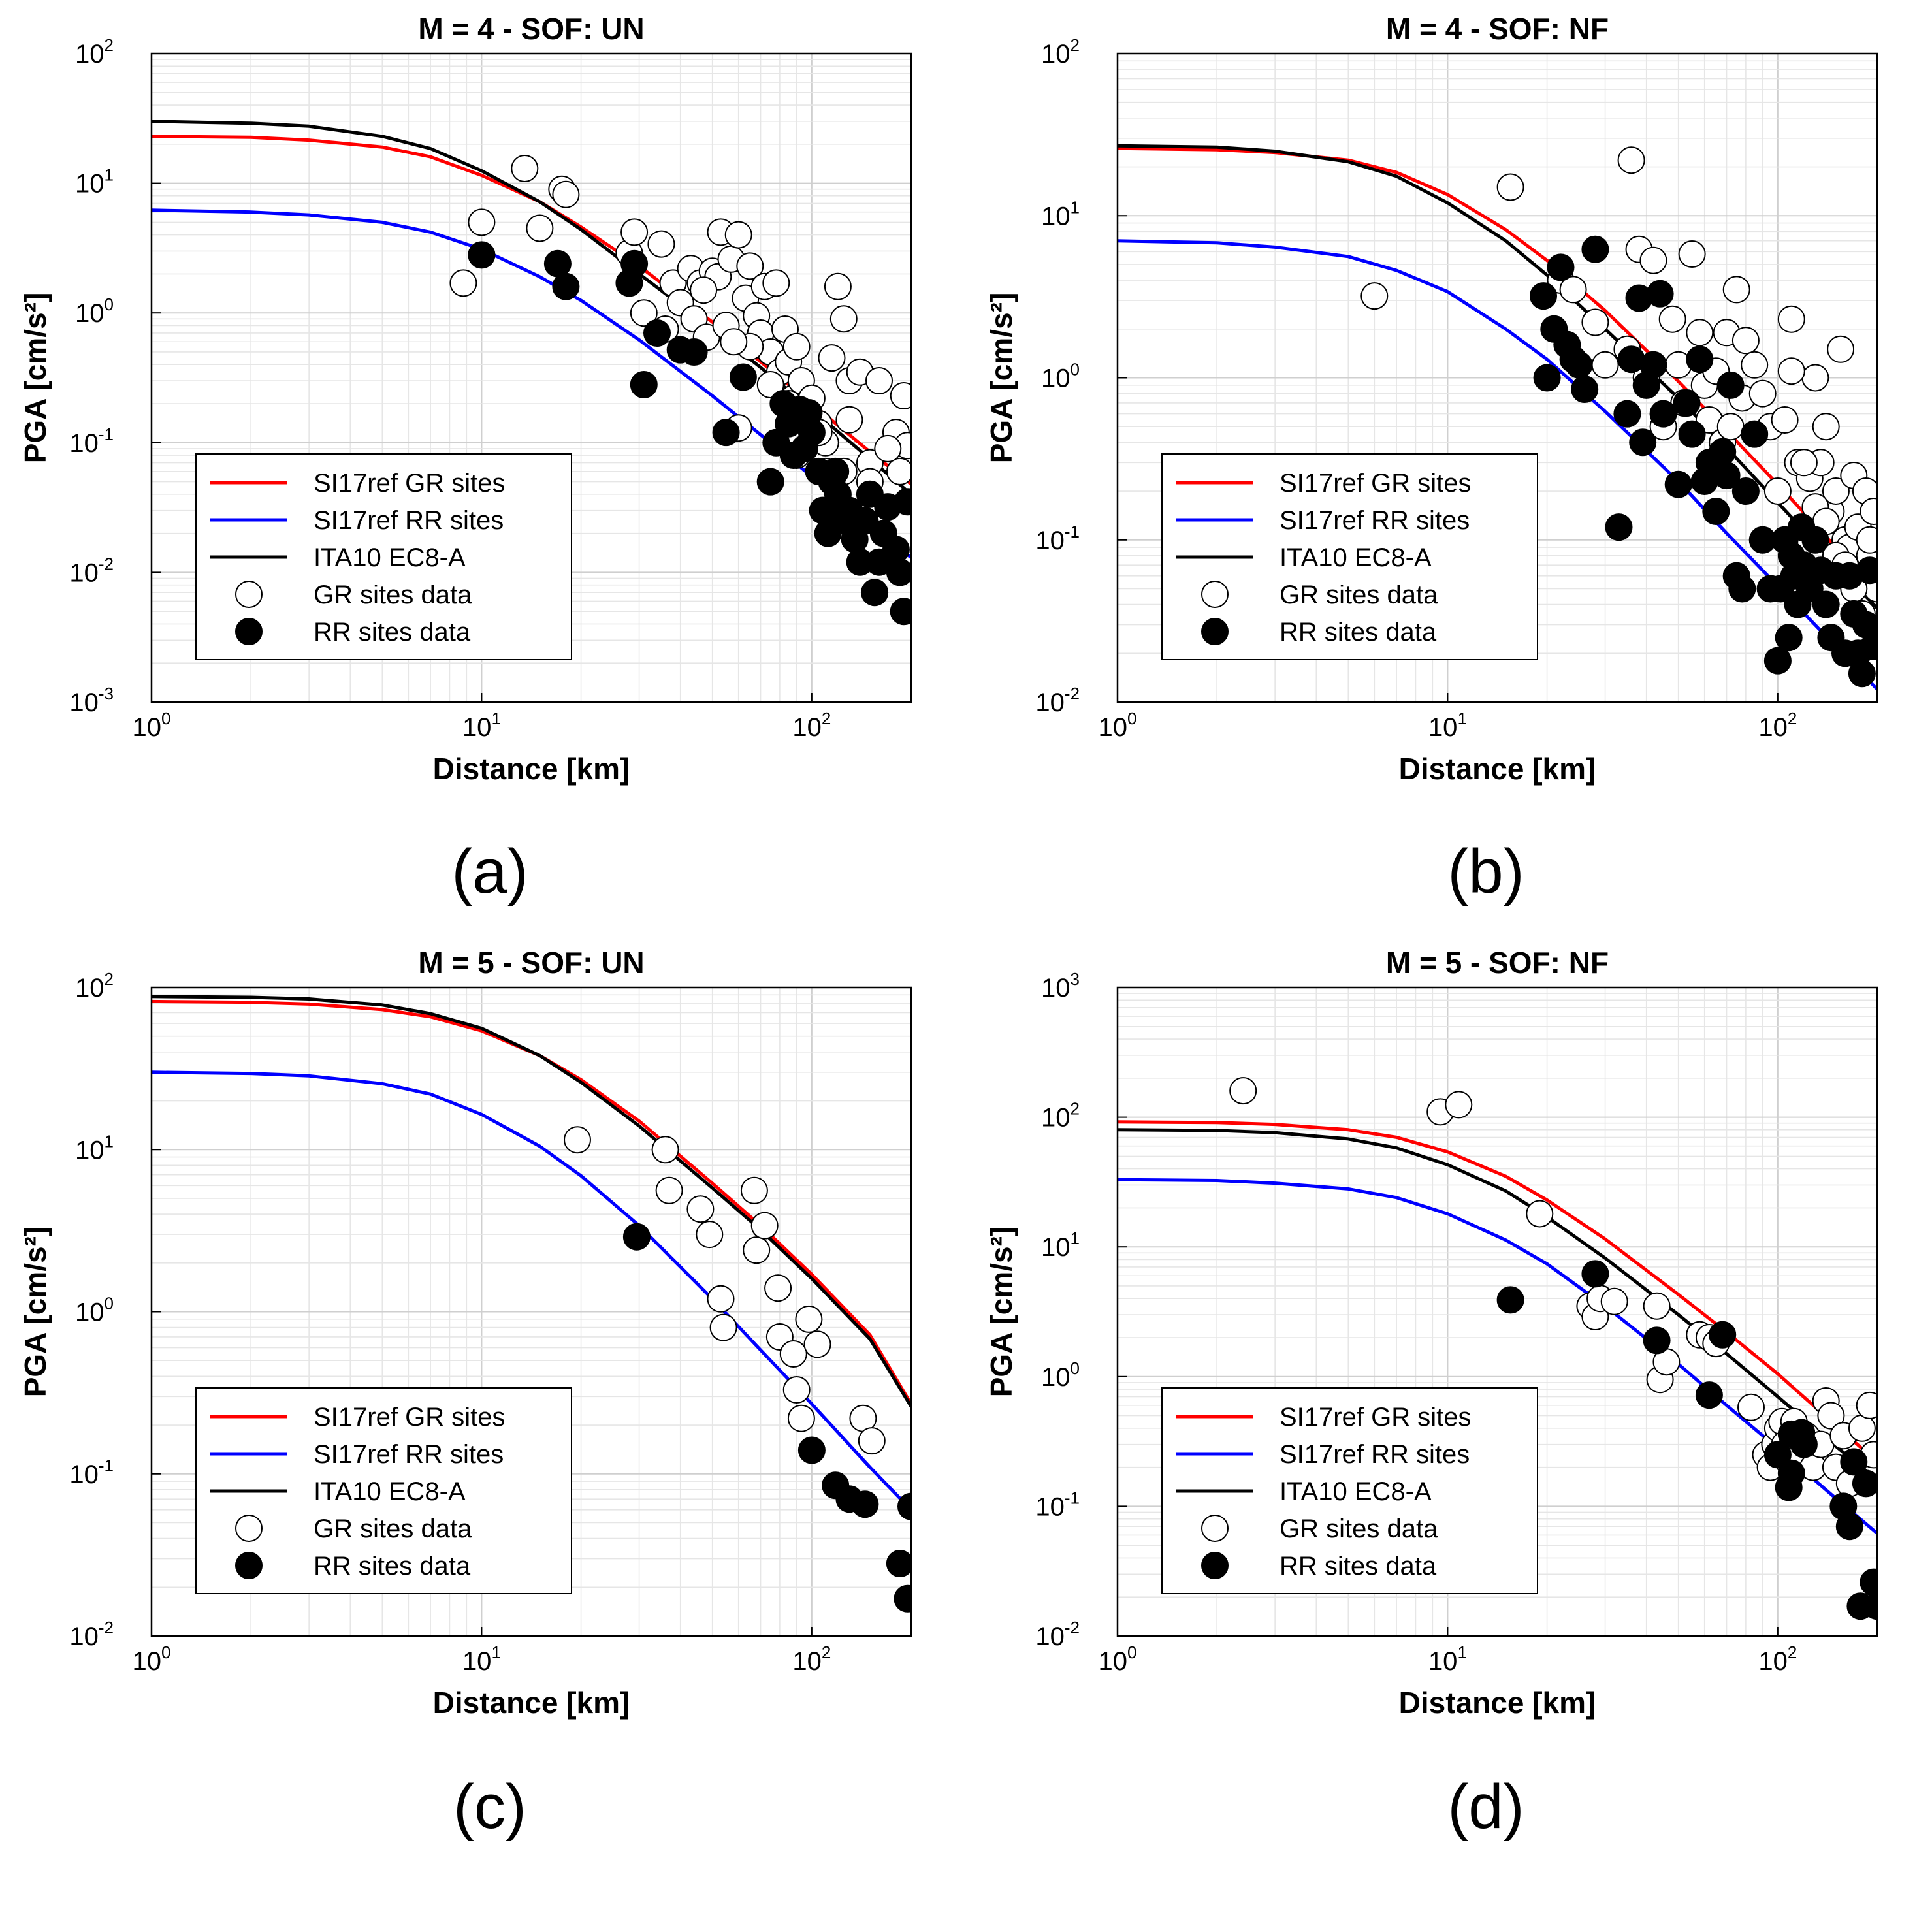  What do you see at coordinates (152, 725) in the screenshot?
I see `panel-1-x-tick-label: 10⁰` at bounding box center [152, 725].